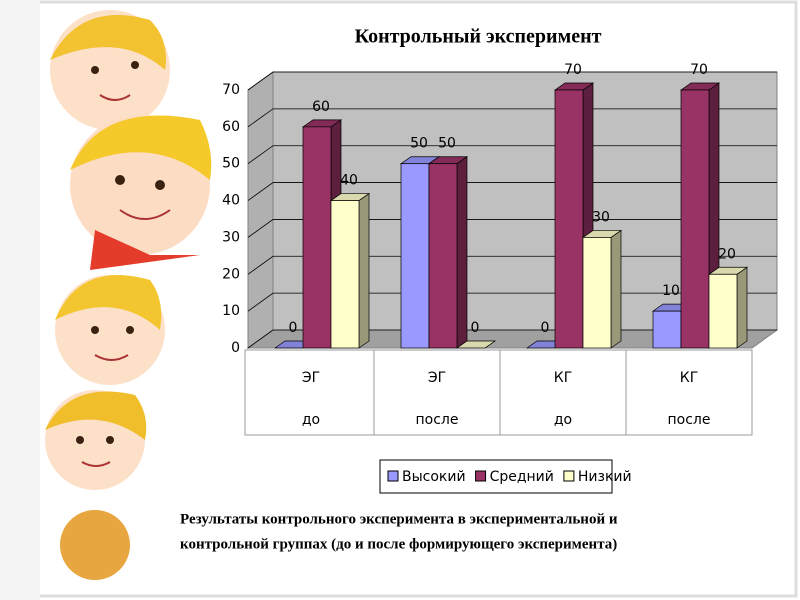 This screenshot has height=600, width=800. I want to click on y-tick-label: 40, so click(231, 201).